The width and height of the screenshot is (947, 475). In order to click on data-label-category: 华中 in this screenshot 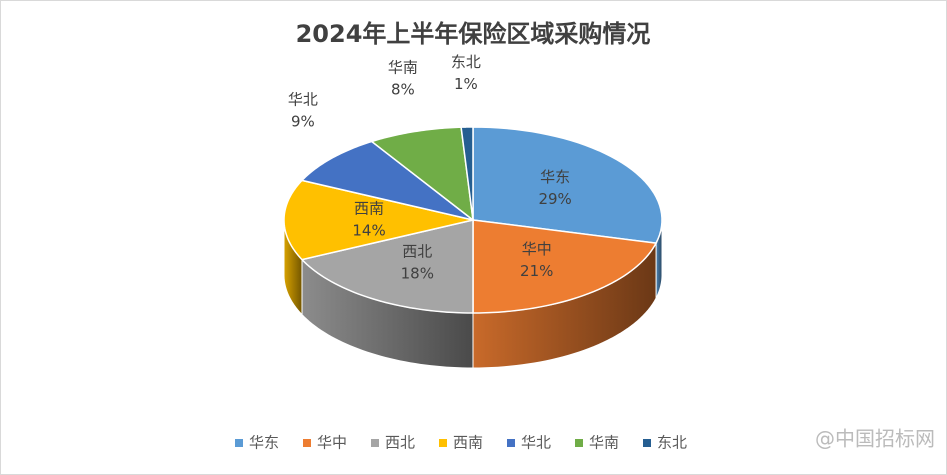, I will do `click(537, 249)`.